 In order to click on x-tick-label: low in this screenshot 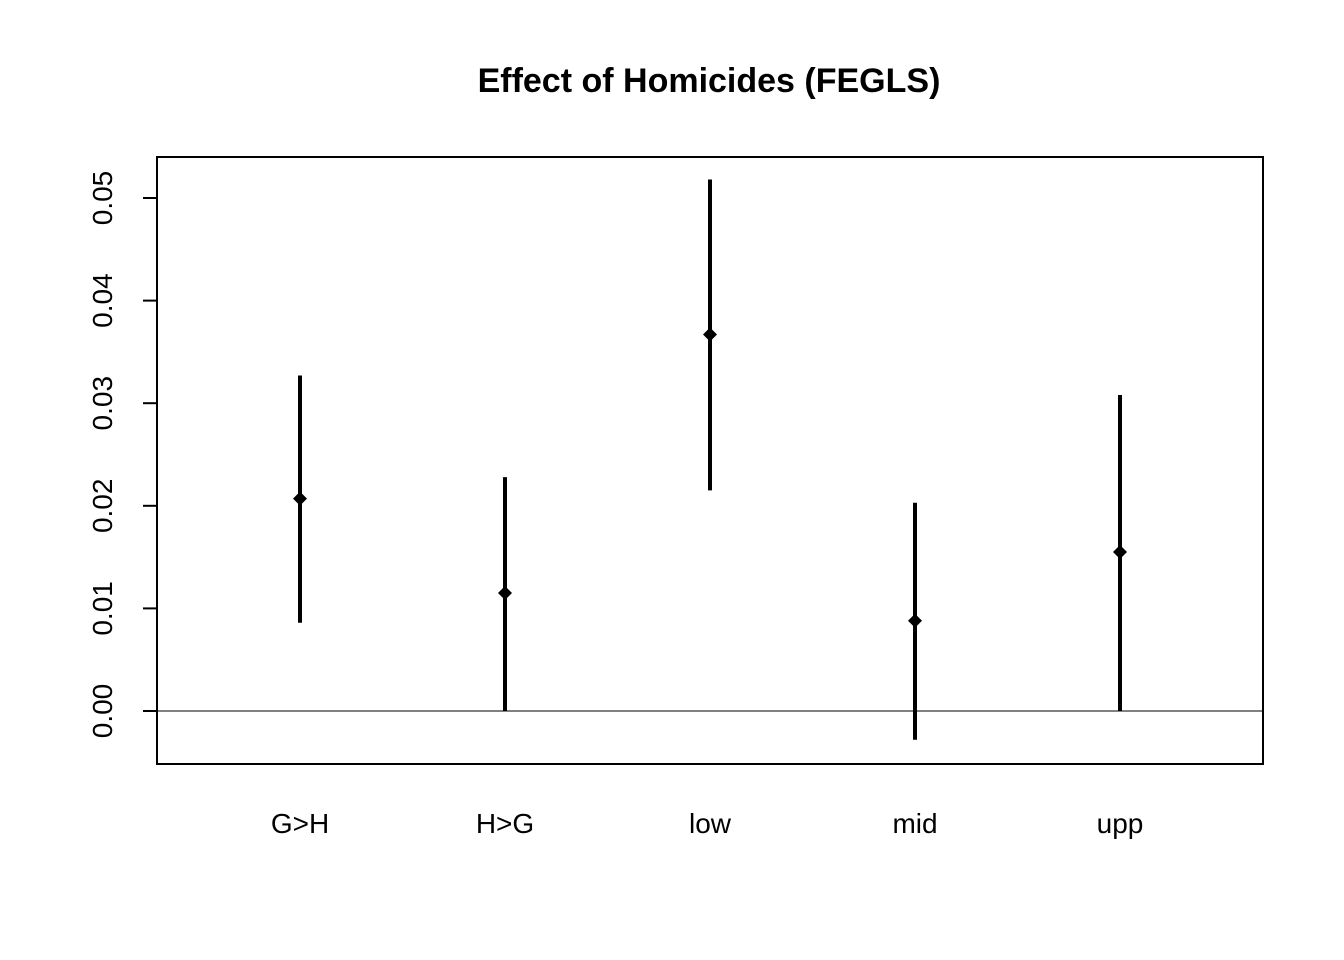, I will do `click(710, 823)`.